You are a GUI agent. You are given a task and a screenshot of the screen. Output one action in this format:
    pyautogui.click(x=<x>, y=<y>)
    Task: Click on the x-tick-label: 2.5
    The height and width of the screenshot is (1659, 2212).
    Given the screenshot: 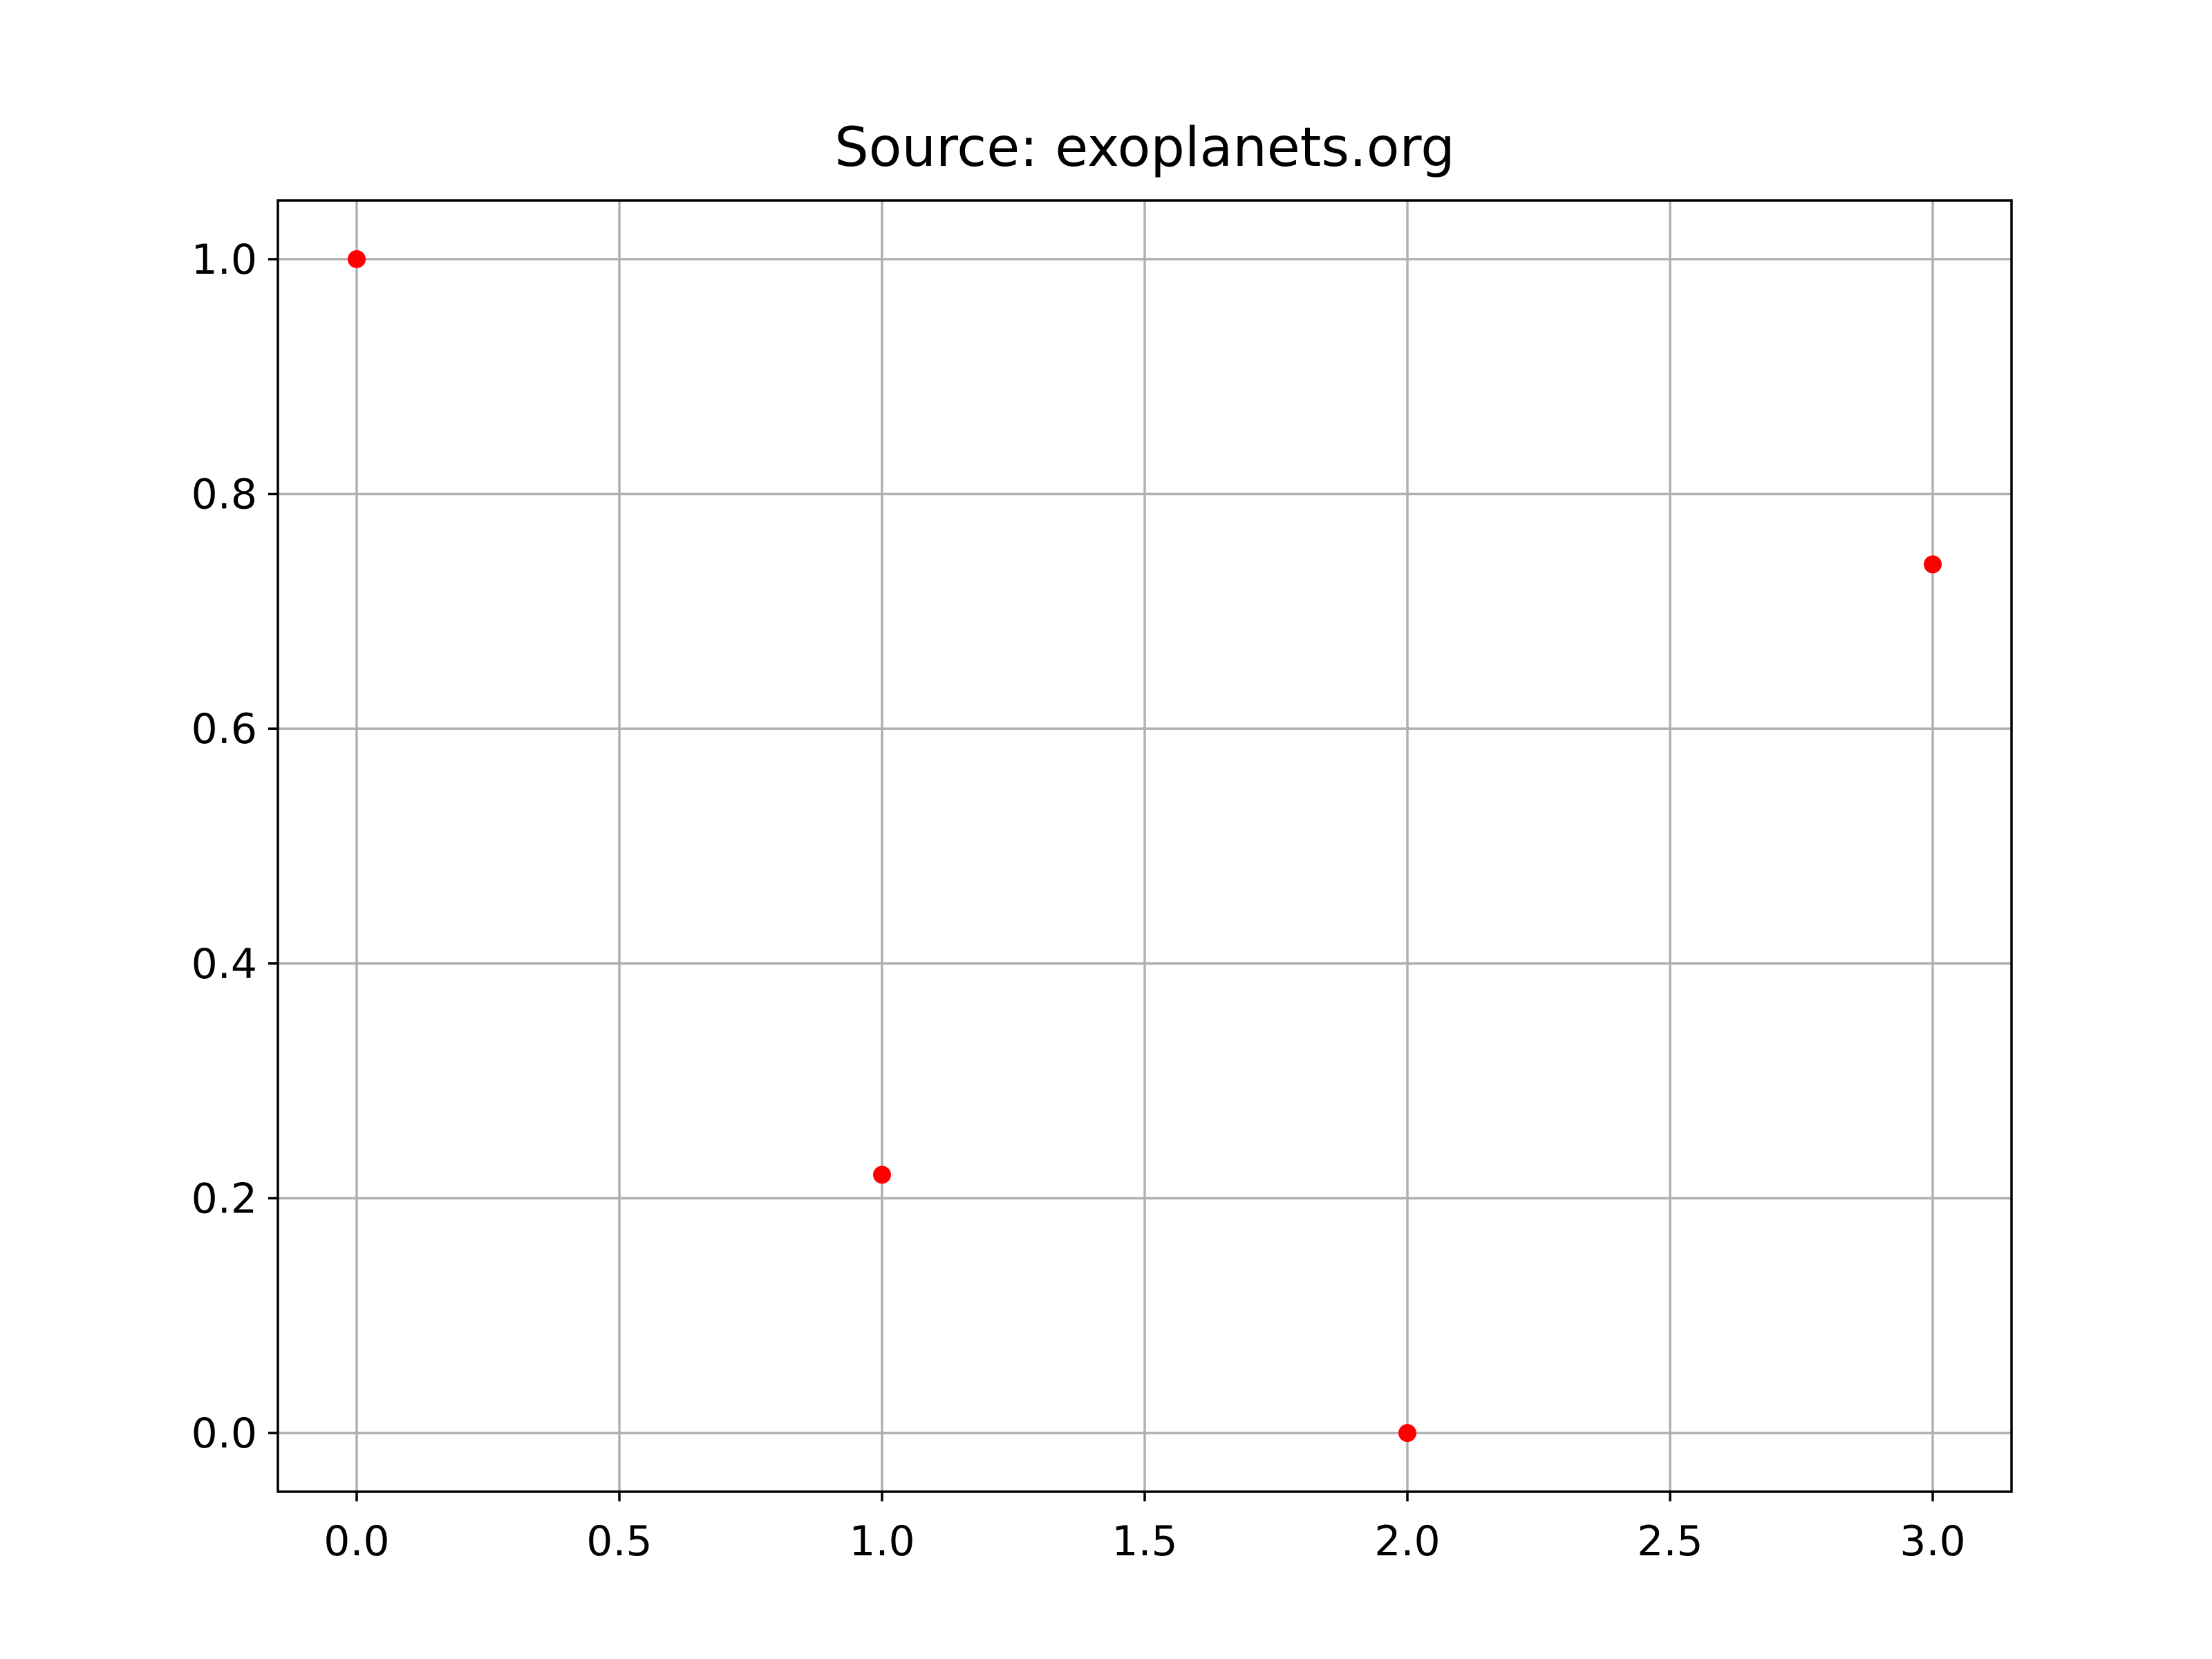 What is the action you would take?
    pyautogui.click(x=1670, y=1541)
    